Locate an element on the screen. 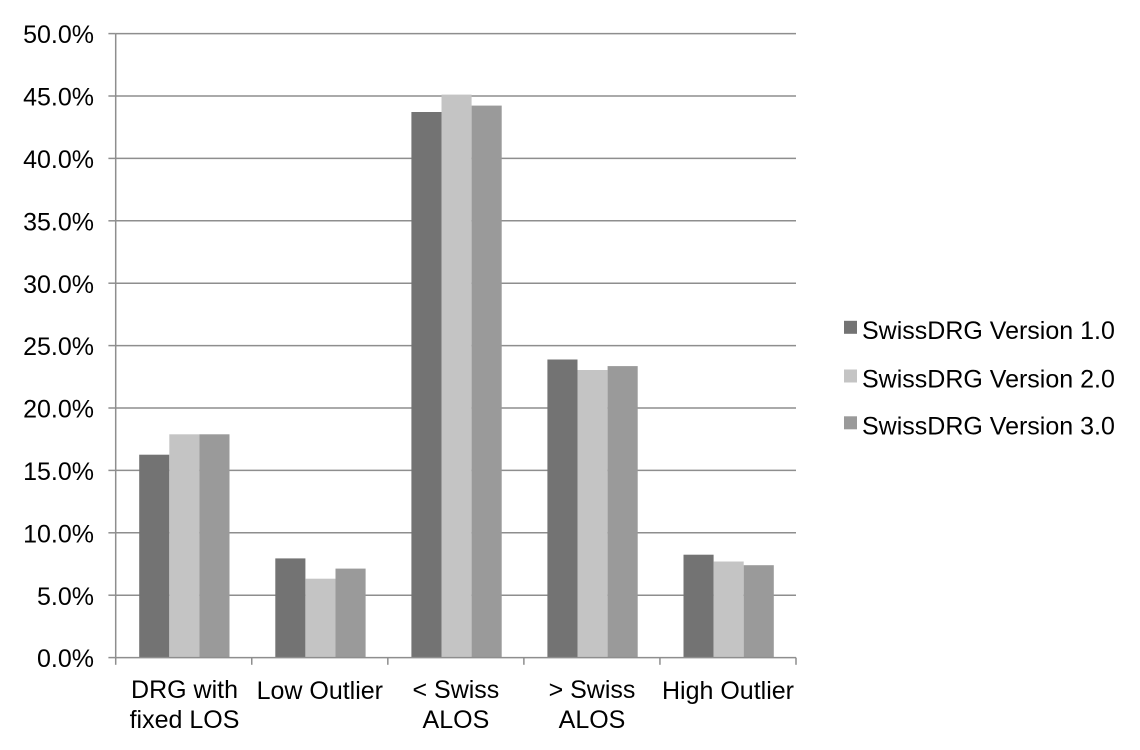 This screenshot has height=750, width=1140. svg-text: High Outlier is located at coordinates (728, 691).